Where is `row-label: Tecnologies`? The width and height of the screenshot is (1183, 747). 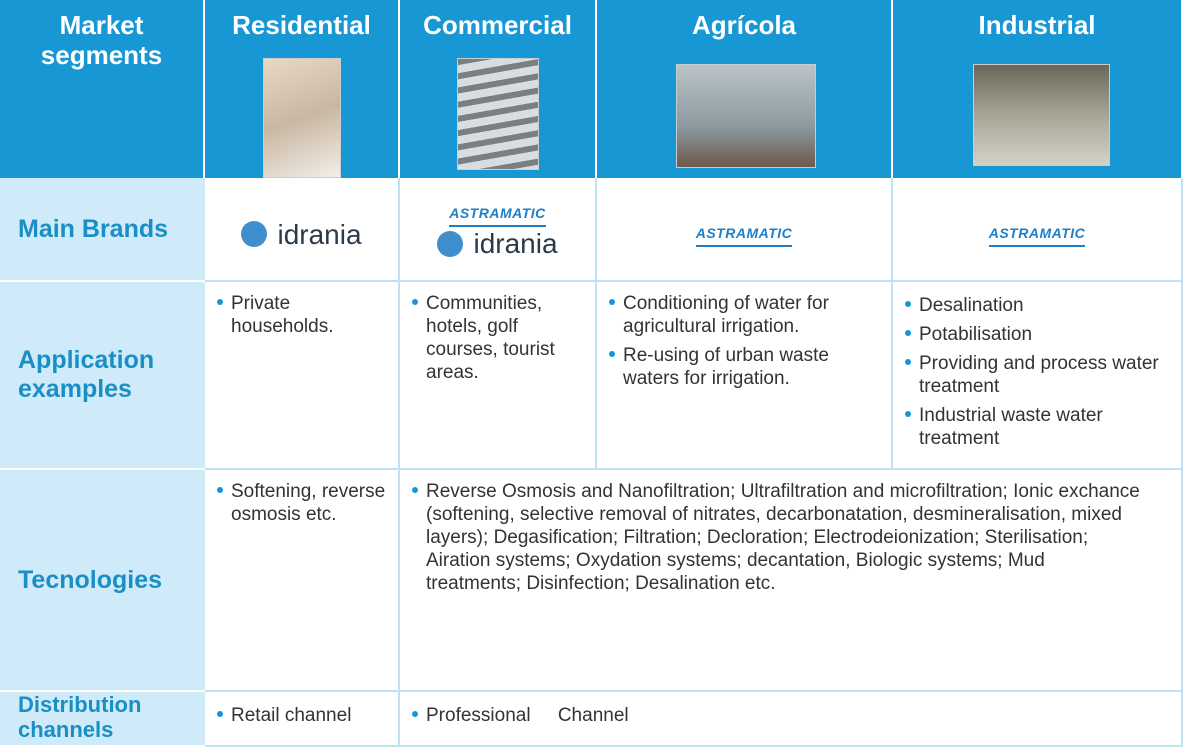 row-label: Tecnologies is located at coordinates (102, 581).